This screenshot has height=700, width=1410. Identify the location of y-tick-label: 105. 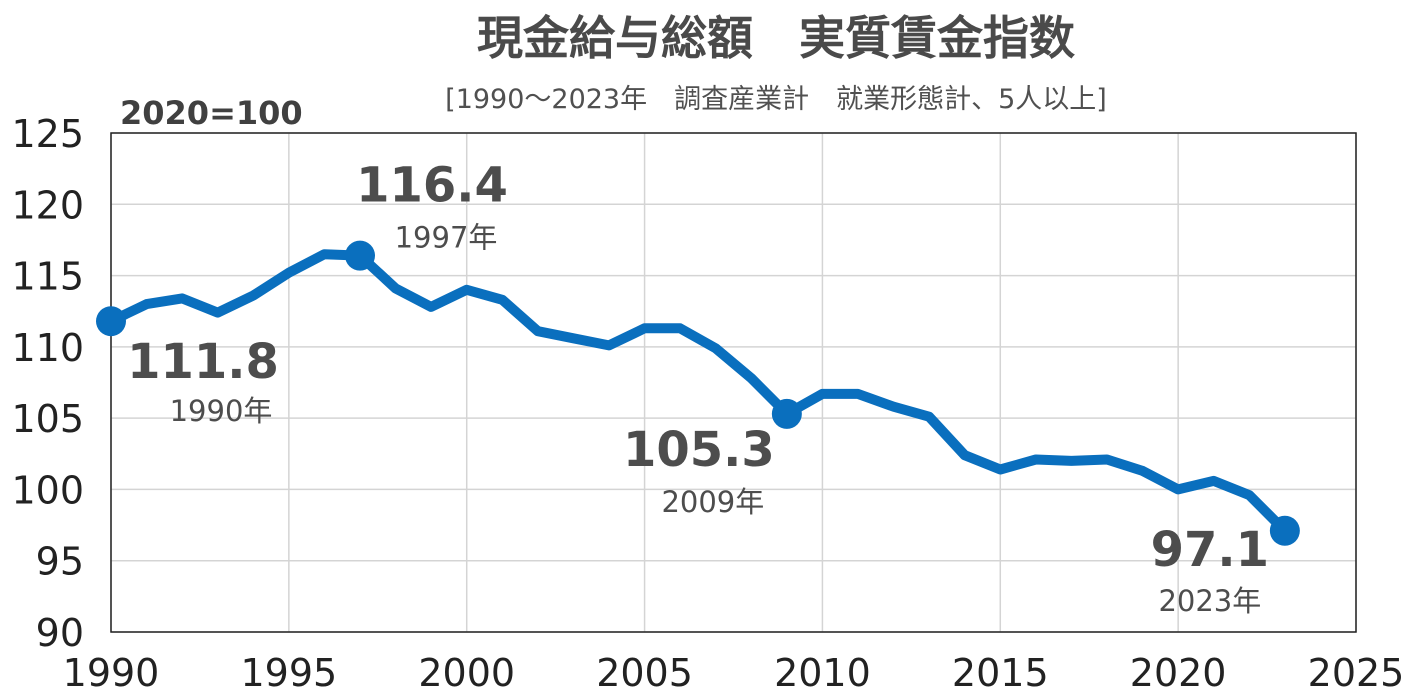
(47, 419).